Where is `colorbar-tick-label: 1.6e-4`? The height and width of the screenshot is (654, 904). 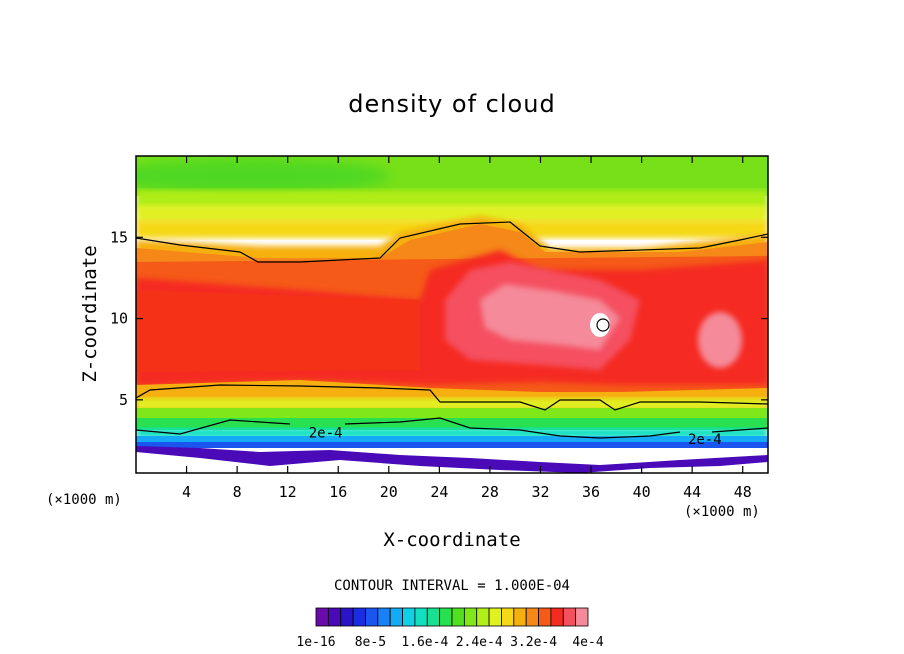 colorbar-tick-label: 1.6e-4 is located at coordinates (424, 642).